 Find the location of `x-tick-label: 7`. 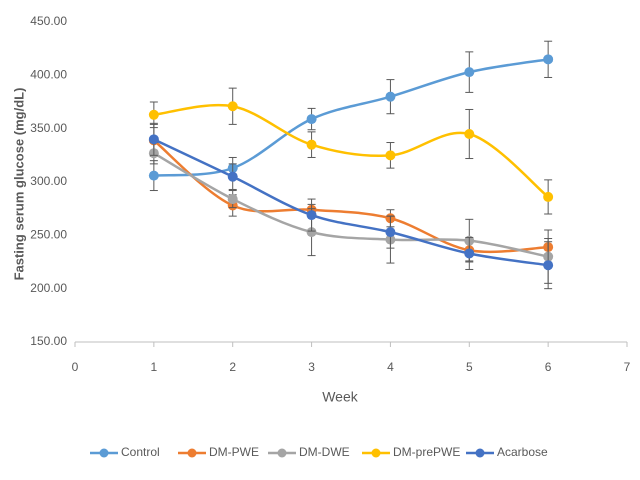

x-tick-label: 7 is located at coordinates (627, 367).